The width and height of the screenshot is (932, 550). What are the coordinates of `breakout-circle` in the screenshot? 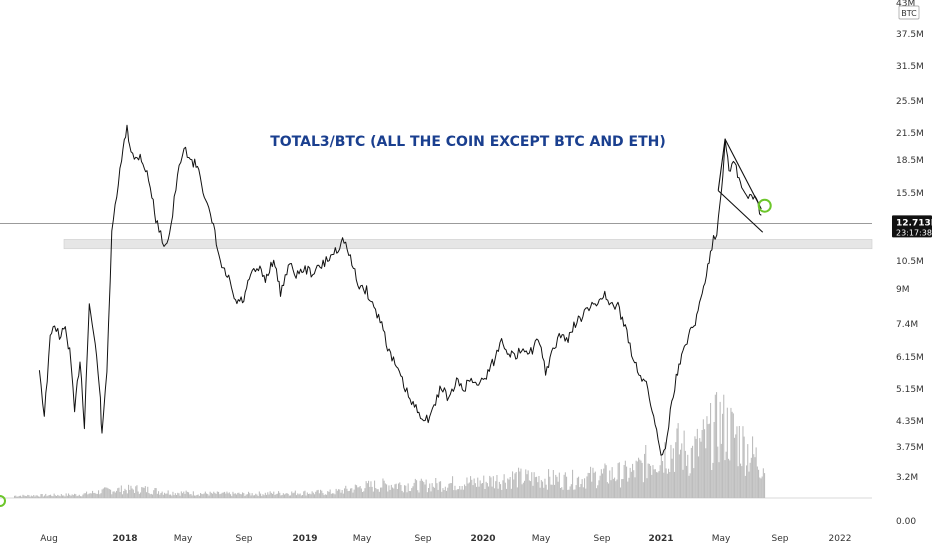 It's located at (764, 205).